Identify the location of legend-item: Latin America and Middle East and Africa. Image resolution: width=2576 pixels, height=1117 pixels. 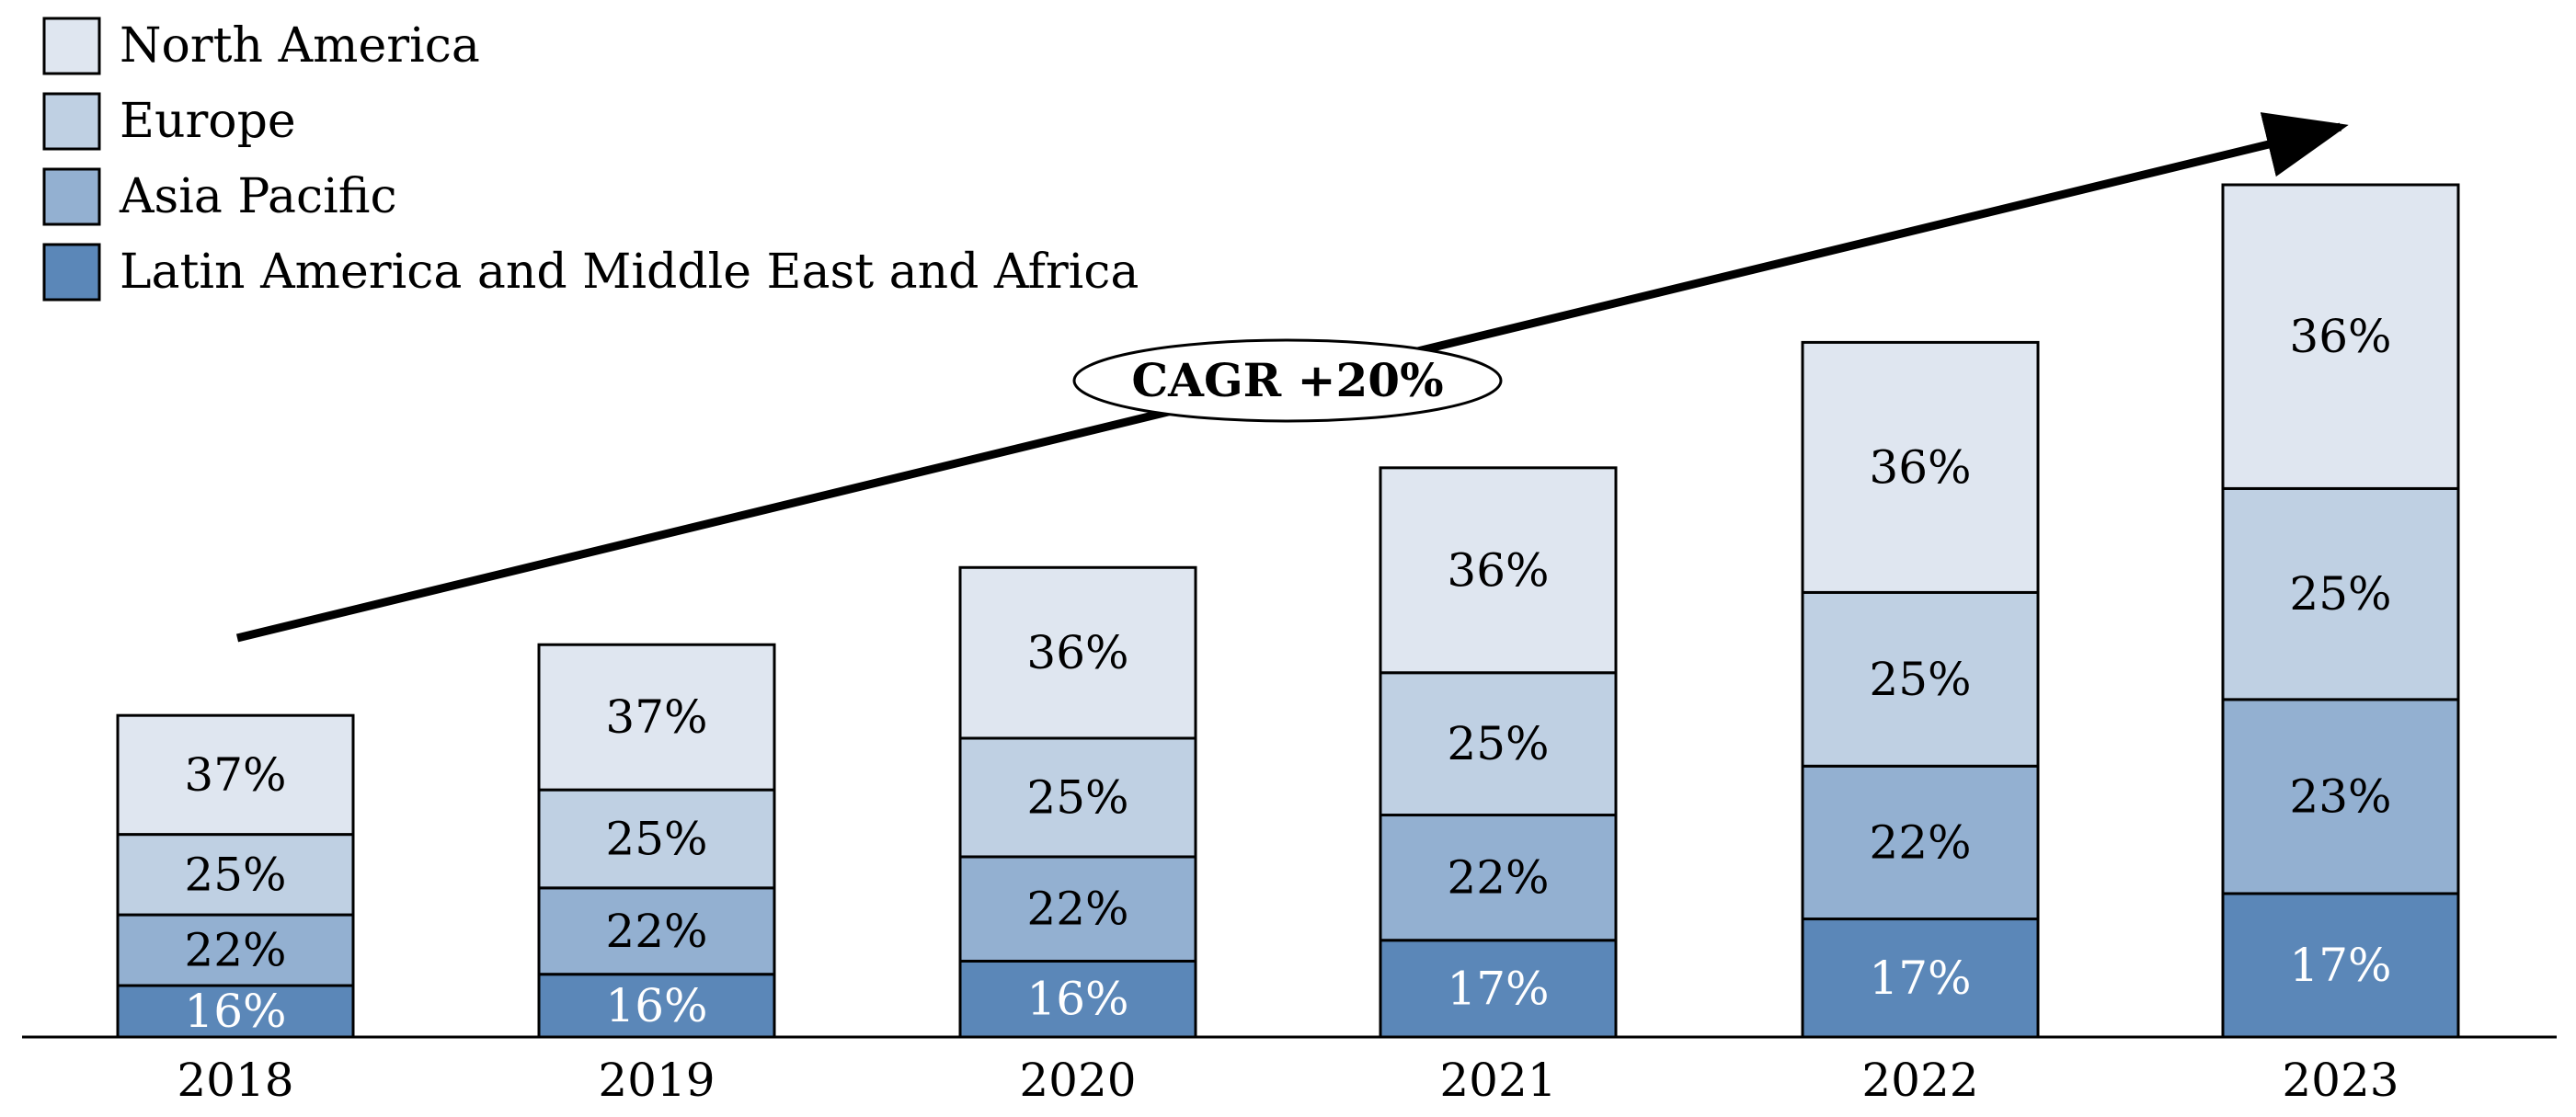
(590, 272).